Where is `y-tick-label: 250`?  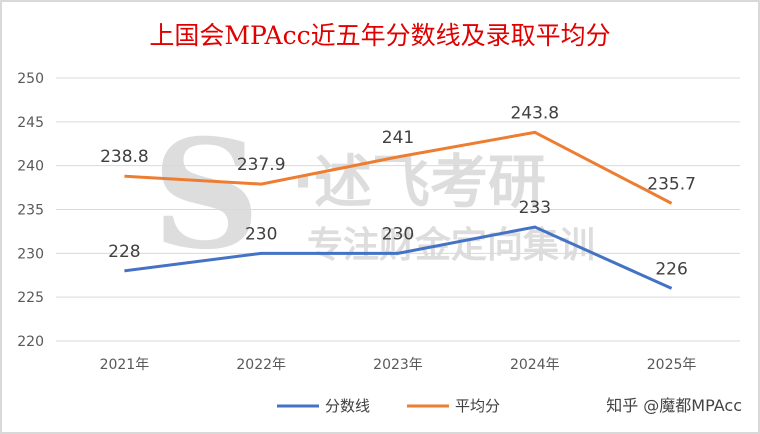
y-tick-label: 250 is located at coordinates (30, 79).